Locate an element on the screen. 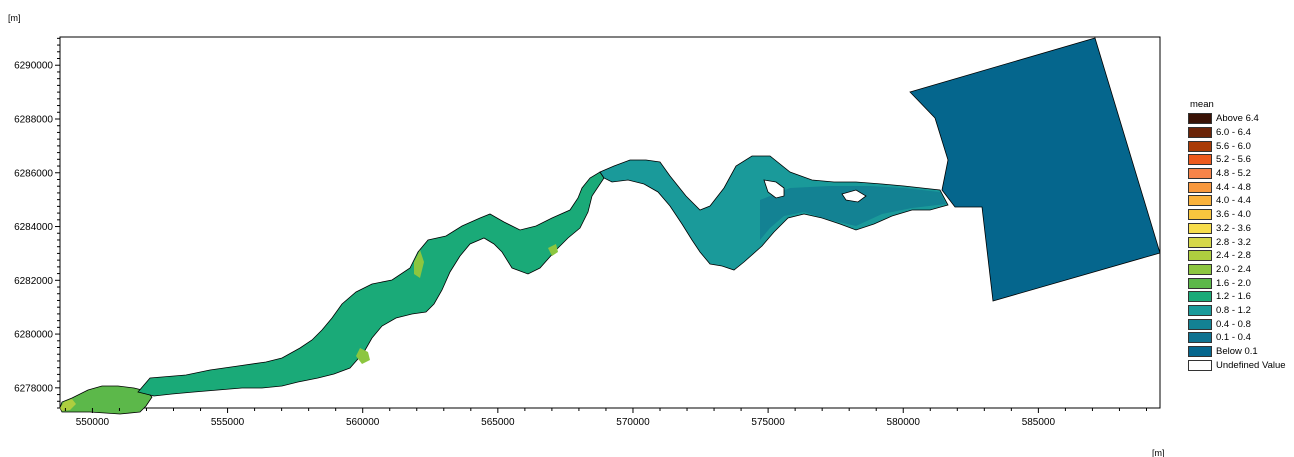 The image size is (1294, 457). legend-row: 4.8 - 5.2 is located at coordinates (1241, 174).